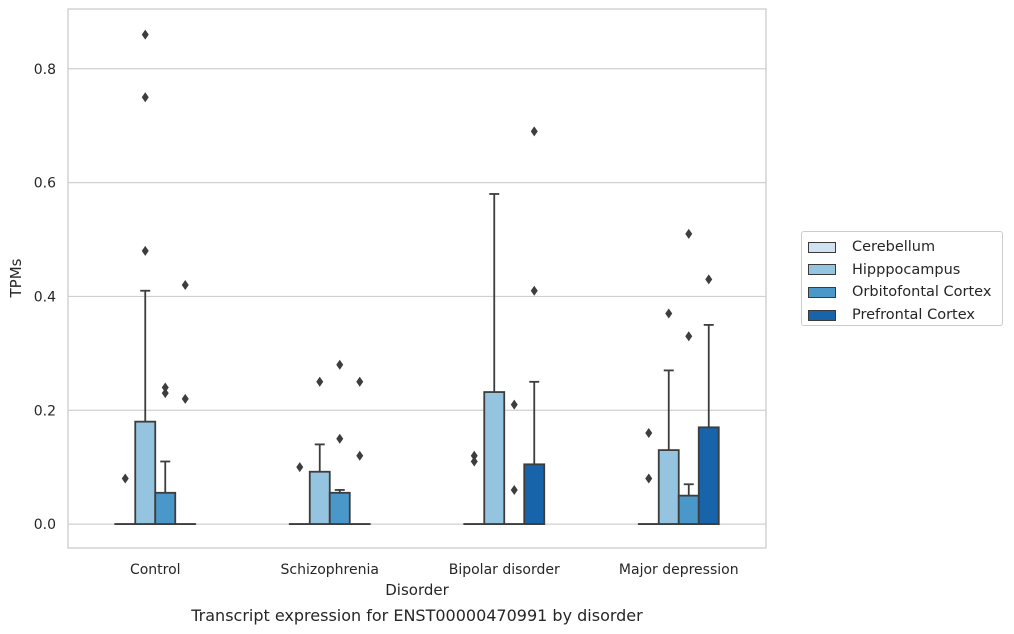 The width and height of the screenshot is (1014, 634). Describe the element at coordinates (894, 247) in the screenshot. I see `legend-label-cerebellum: Cerebellum` at that location.